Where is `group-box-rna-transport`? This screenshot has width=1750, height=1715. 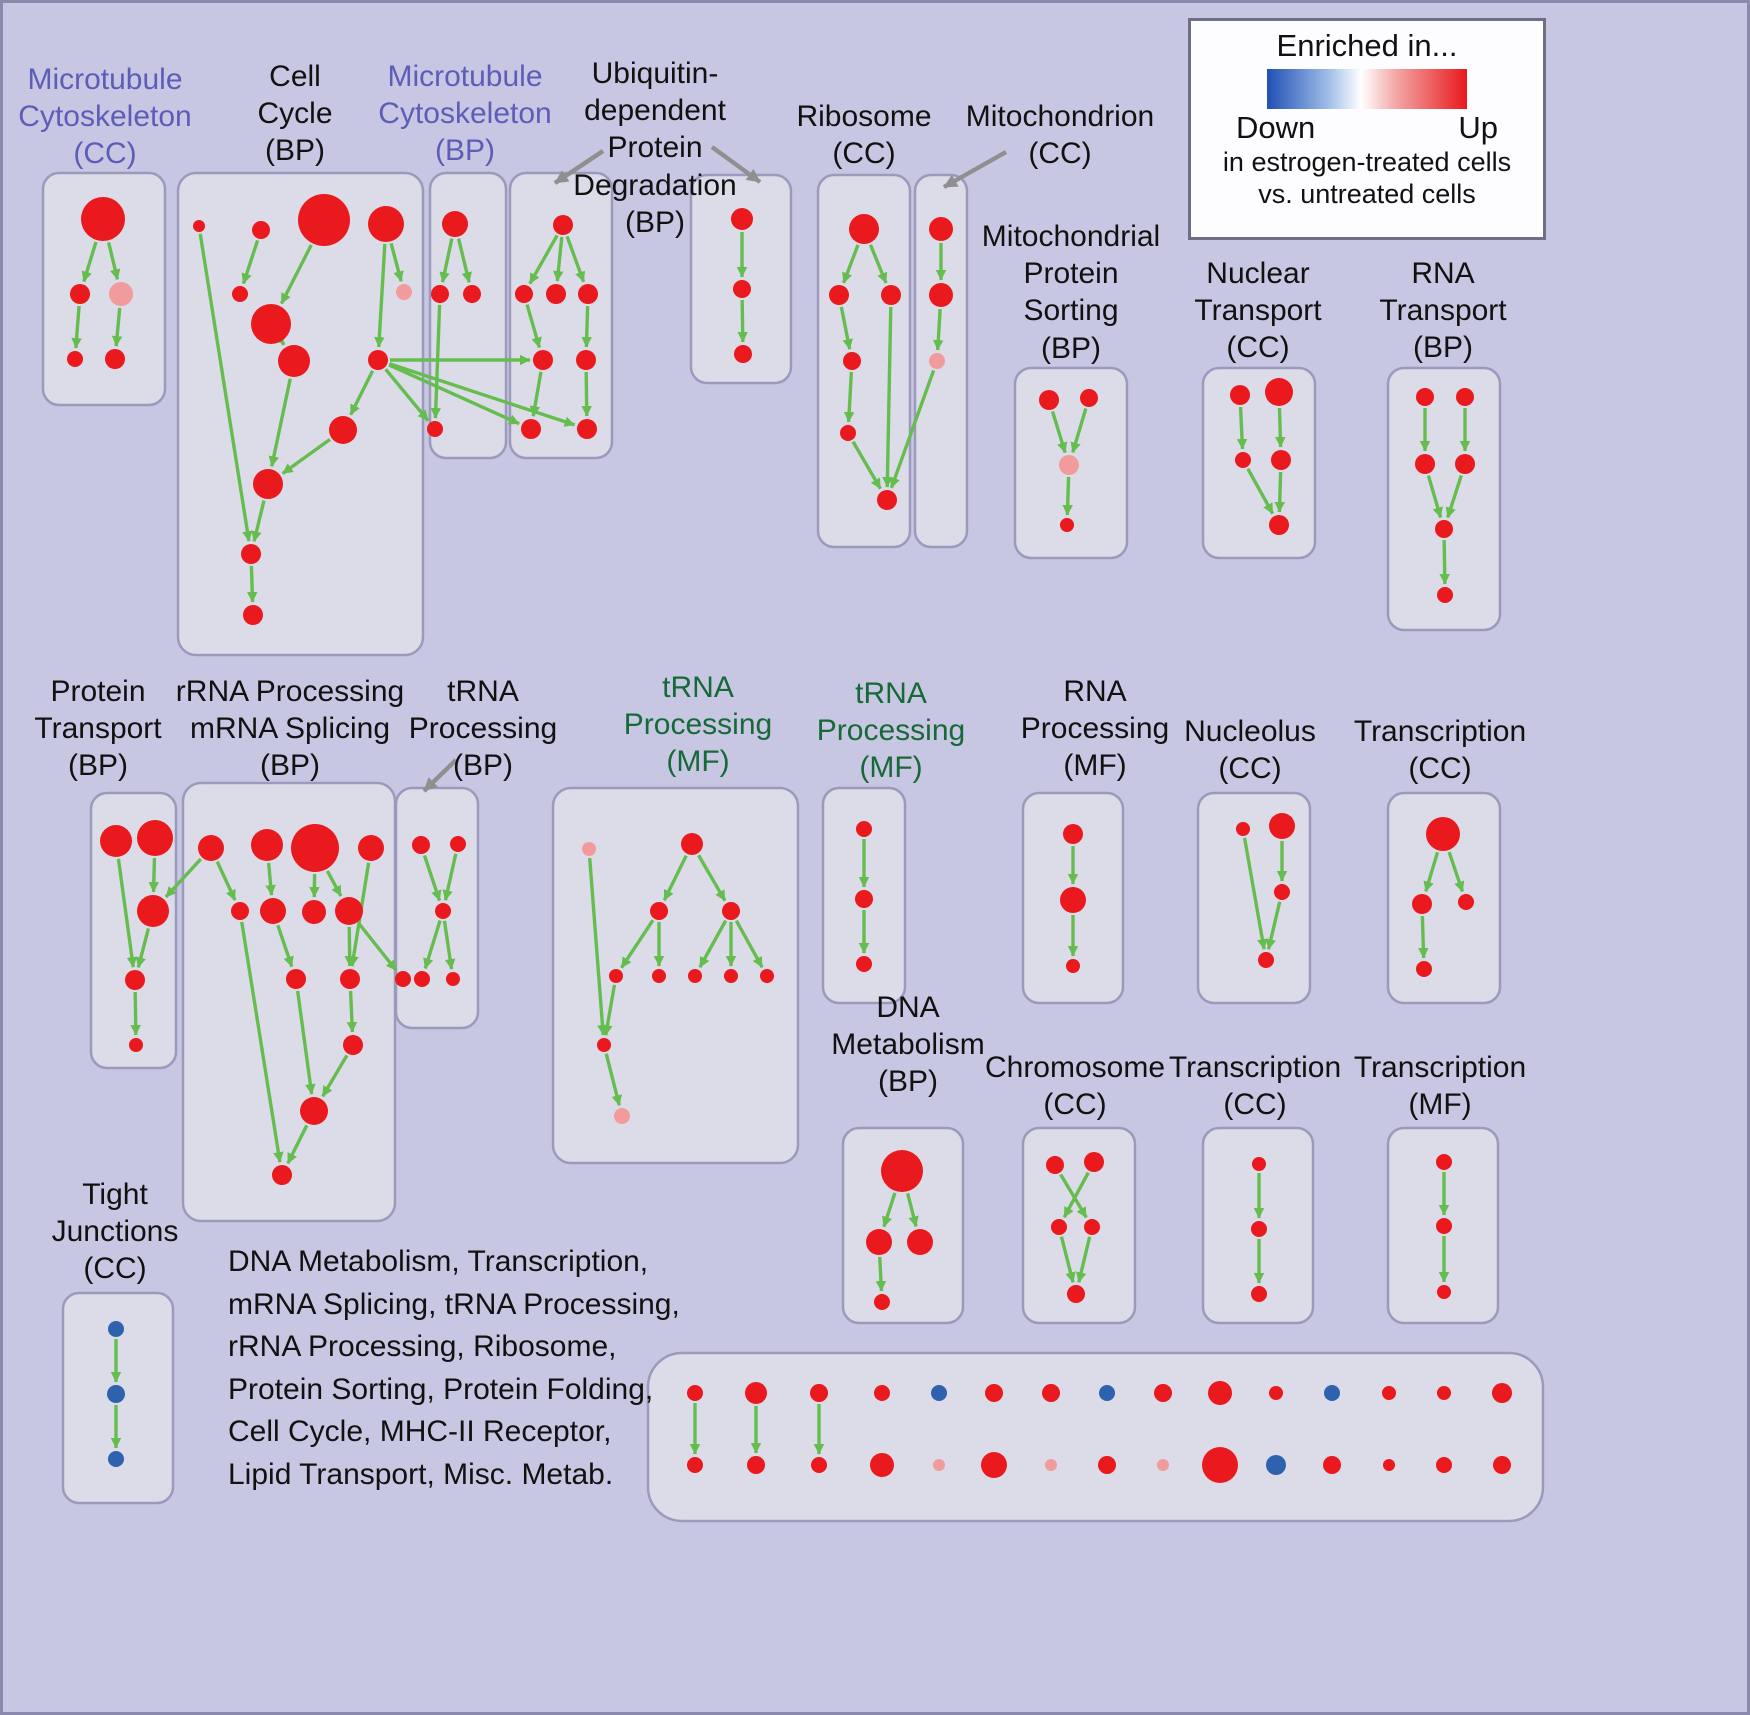
group-box-rna-transport is located at coordinates (1444, 499).